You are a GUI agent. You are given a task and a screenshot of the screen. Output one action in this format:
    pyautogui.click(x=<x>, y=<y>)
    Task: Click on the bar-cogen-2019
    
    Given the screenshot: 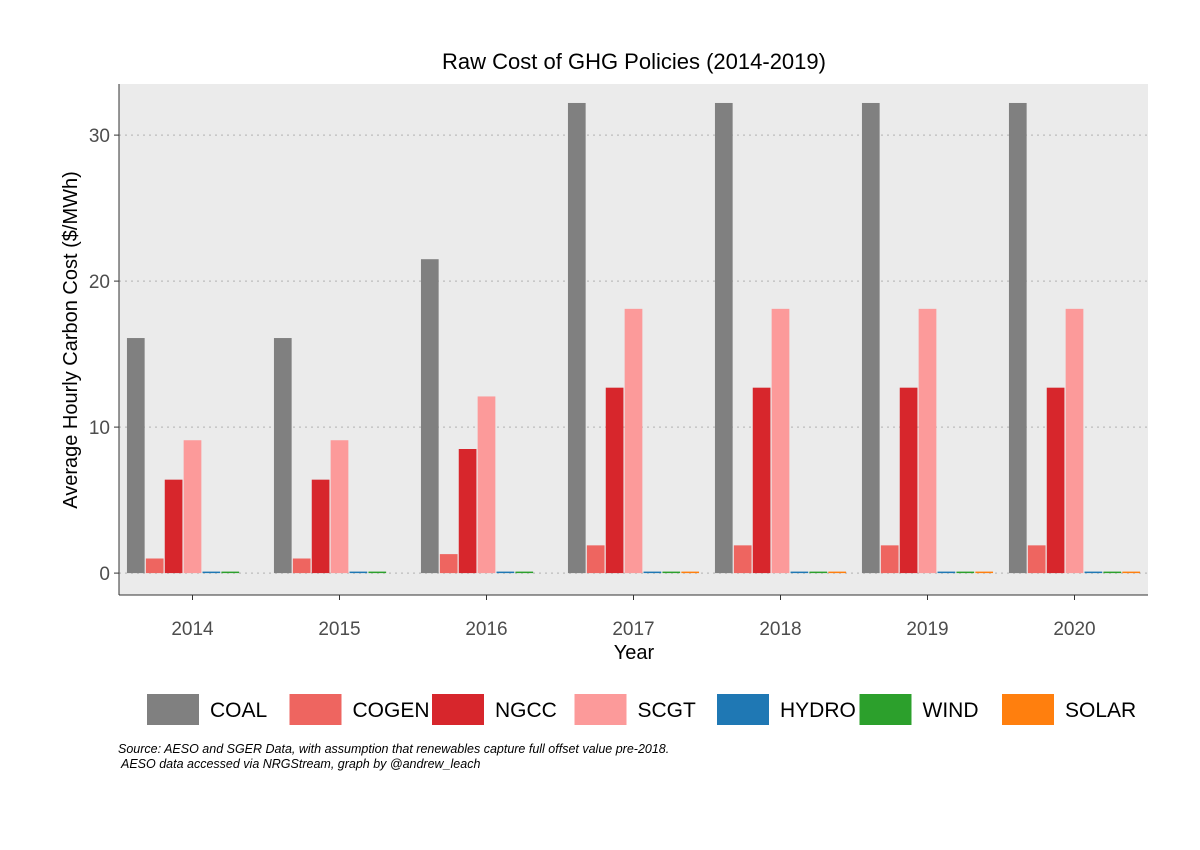 What is the action you would take?
    pyautogui.click(x=889, y=559)
    